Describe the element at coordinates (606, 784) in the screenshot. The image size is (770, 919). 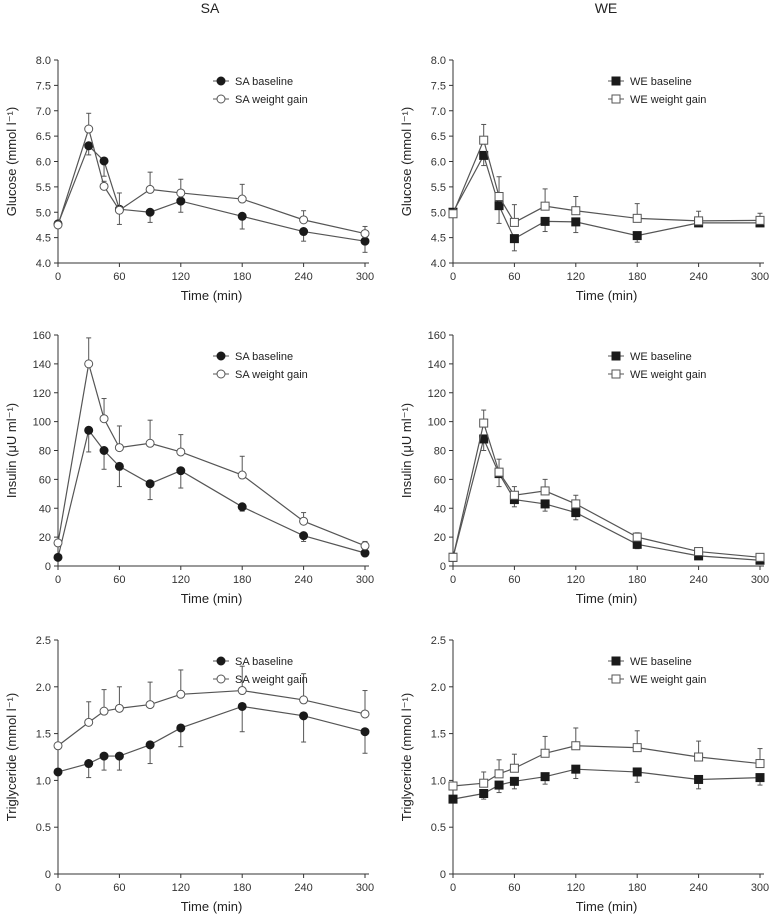
I see `series-we-baseline` at that location.